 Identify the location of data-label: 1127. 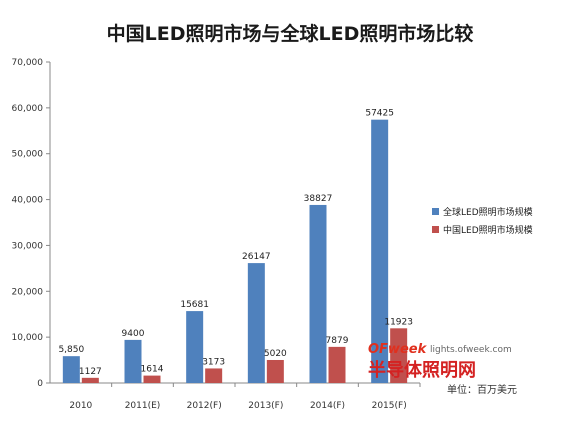
(90, 372).